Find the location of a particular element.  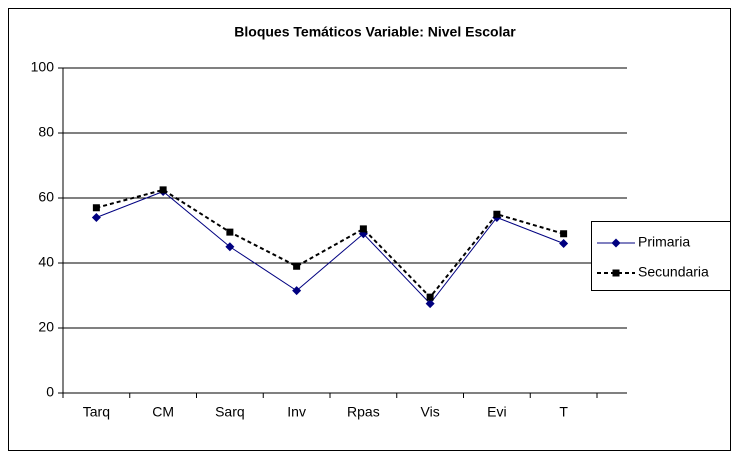

y-tick-label: 40 is located at coordinates (46, 262).